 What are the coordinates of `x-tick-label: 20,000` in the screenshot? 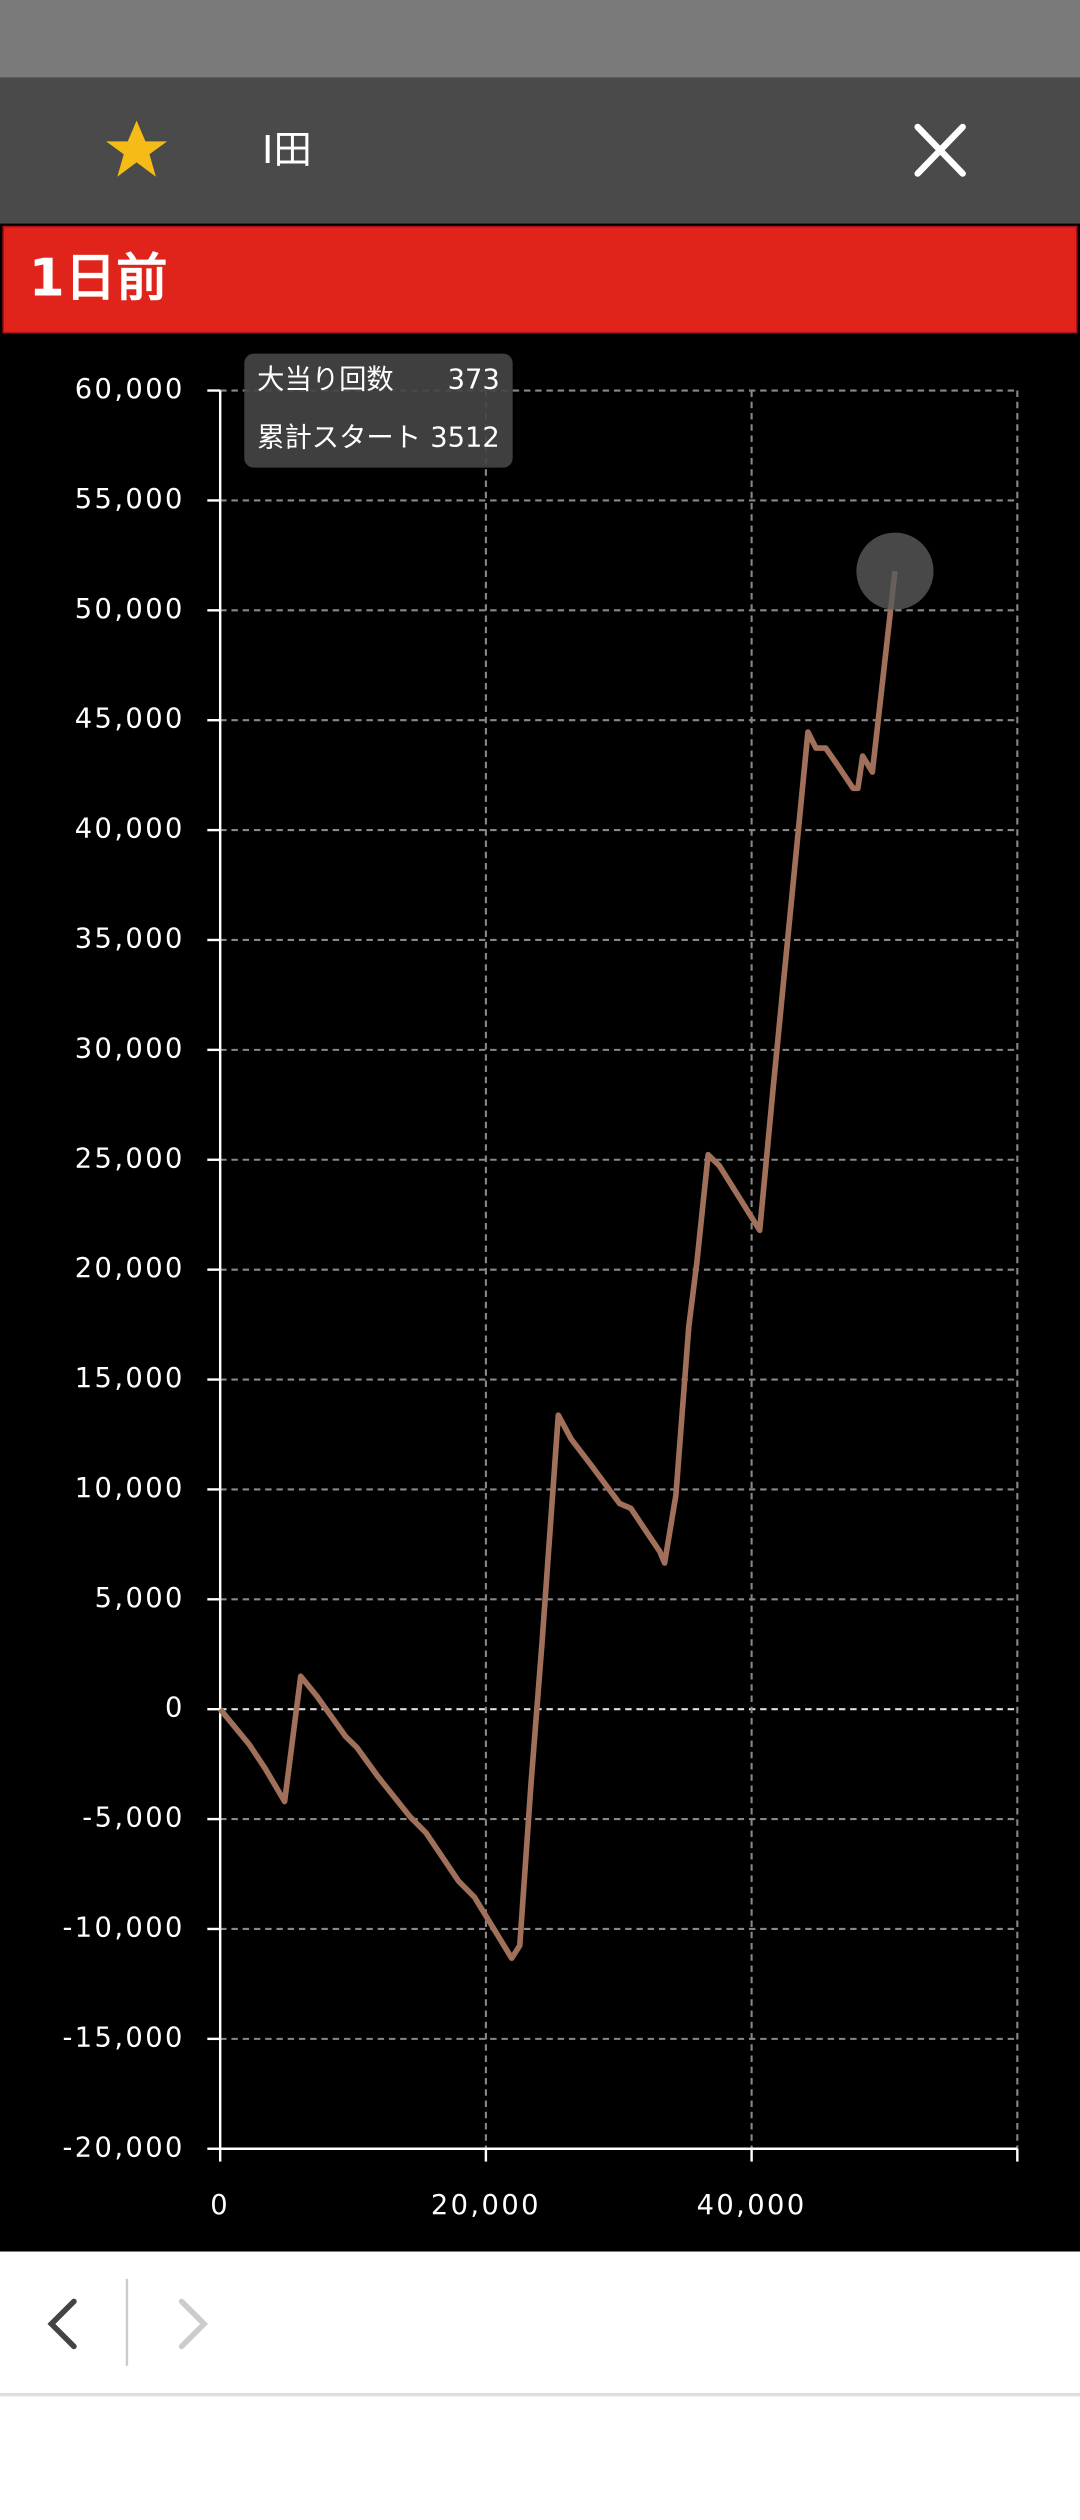 It's located at (486, 2205).